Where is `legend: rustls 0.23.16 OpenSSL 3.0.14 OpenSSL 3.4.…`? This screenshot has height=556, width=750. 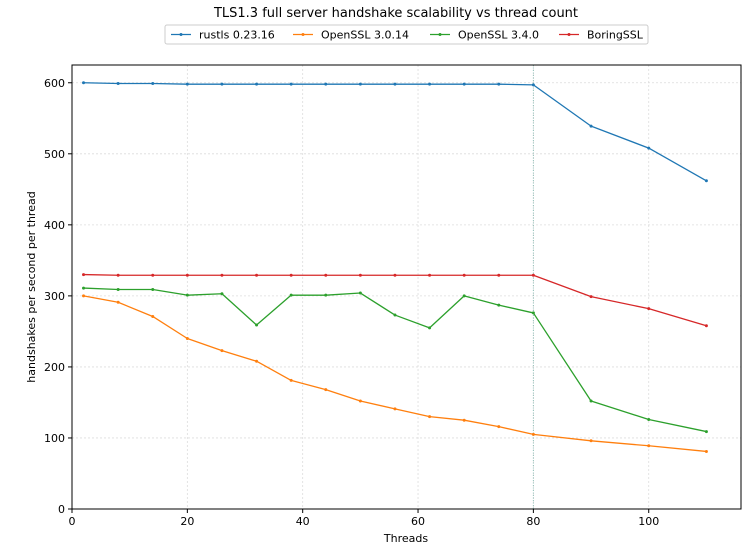 legend: rustls 0.23.16 OpenSSL 3.0.14 OpenSSL 3.4.… is located at coordinates (406, 34).